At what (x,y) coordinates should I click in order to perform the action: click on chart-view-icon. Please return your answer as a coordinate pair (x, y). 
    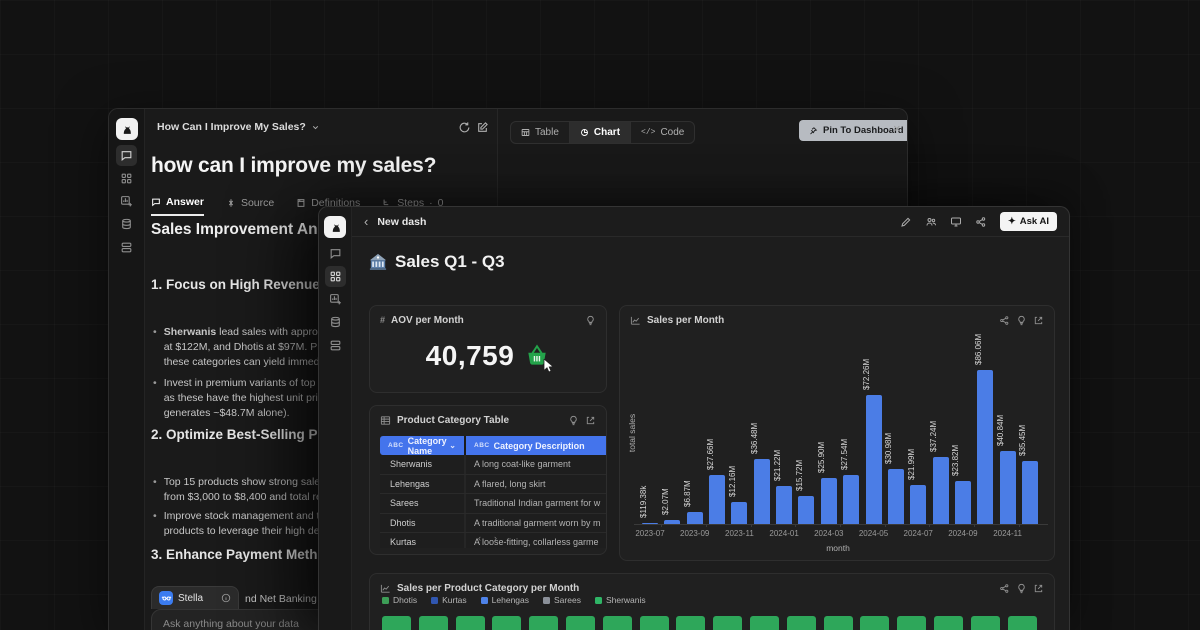
    Looking at the image, I should click on (584, 132).